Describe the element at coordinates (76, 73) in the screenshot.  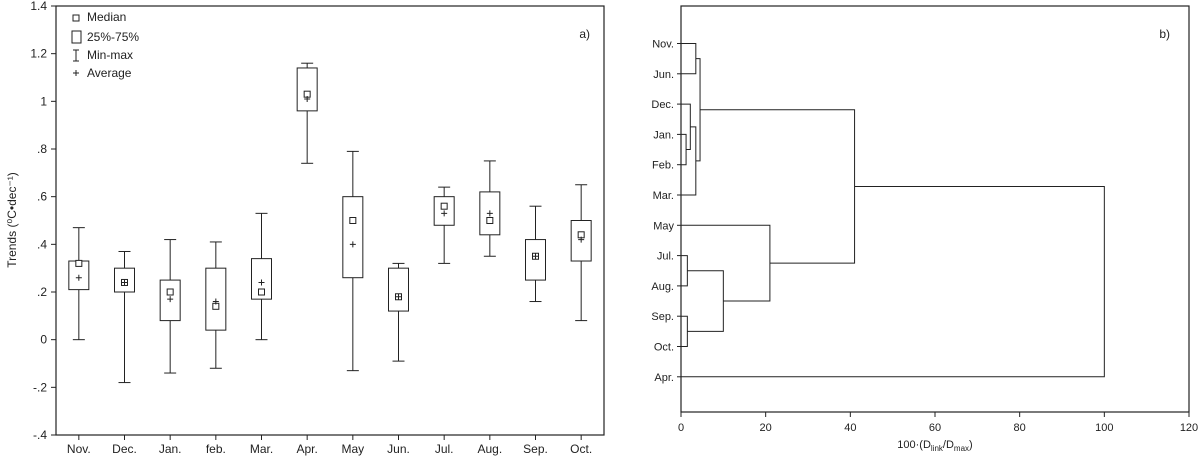
I see `legend-average-symbol` at that location.